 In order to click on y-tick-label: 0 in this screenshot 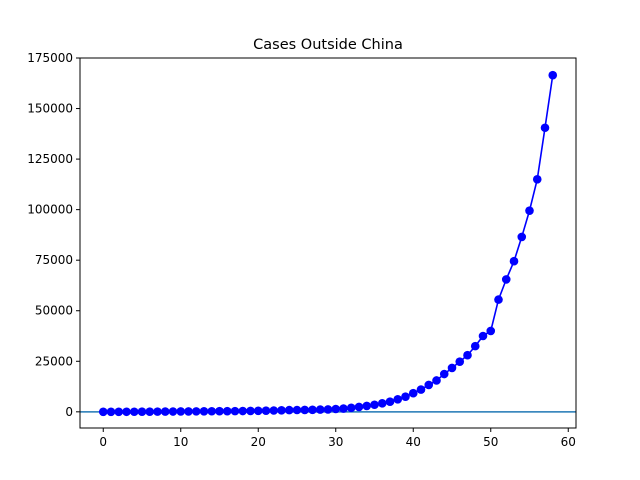, I will do `click(69, 412)`.